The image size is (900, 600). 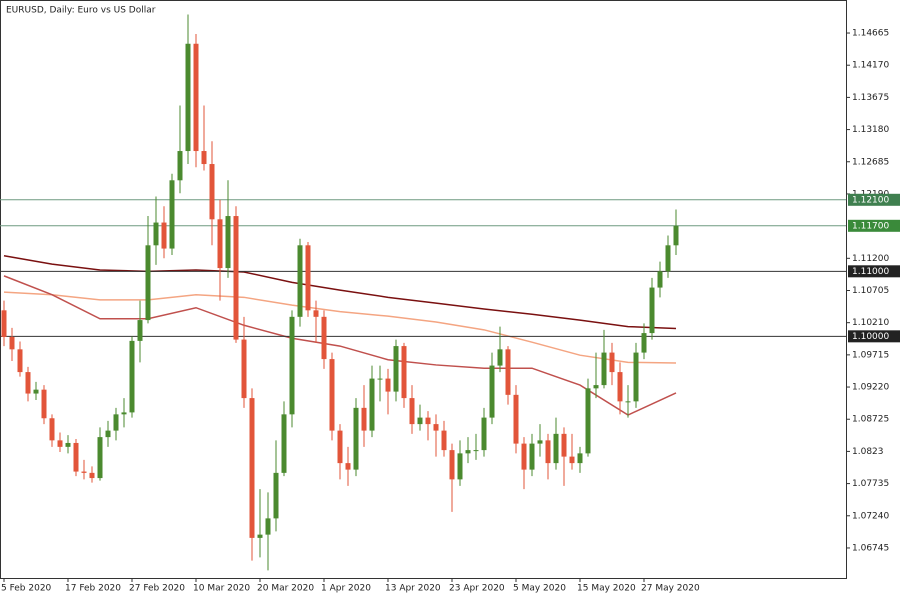 I want to click on y-tick-label: 1.14170, so click(x=870, y=66).